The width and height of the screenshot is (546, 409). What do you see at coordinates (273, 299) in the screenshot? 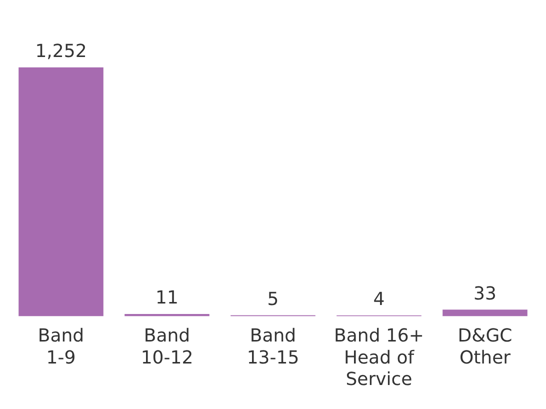
I see `data-label: 5` at bounding box center [273, 299].